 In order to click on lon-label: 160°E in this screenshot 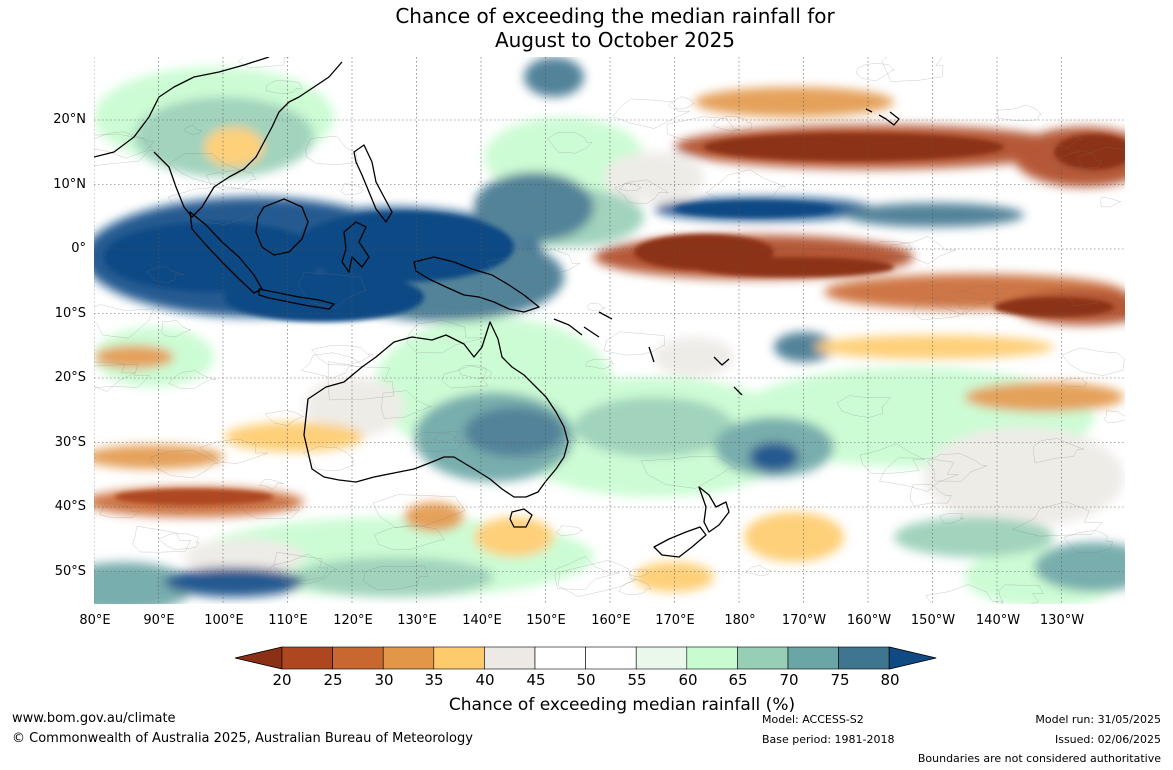, I will do `click(611, 620)`.